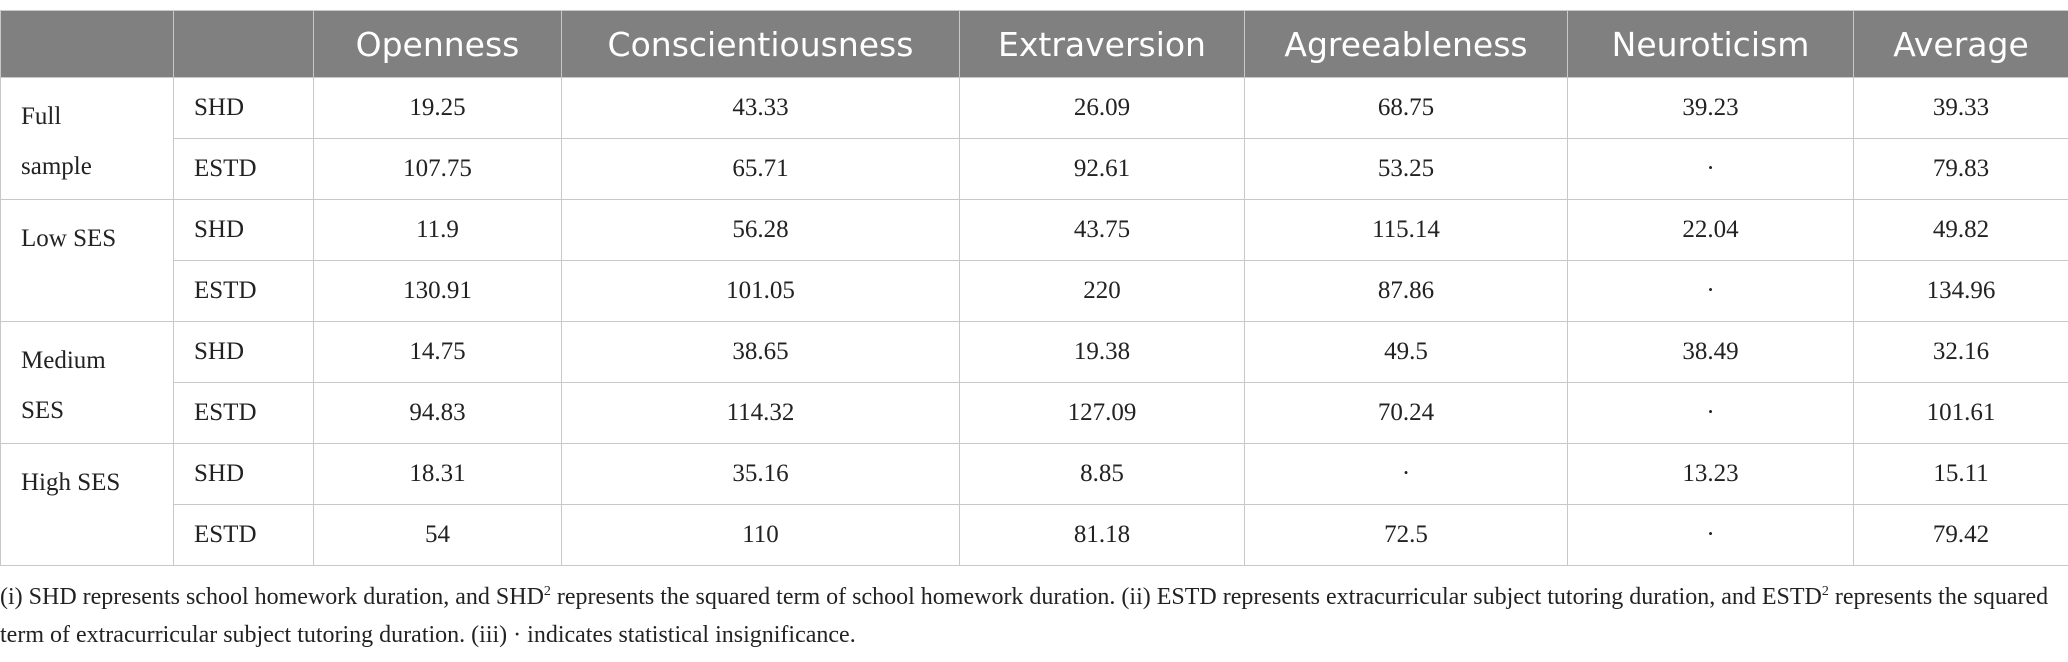 Image resolution: width=2068 pixels, height=662 pixels. What do you see at coordinates (437, 291) in the screenshot?
I see `value-cell: 130.91` at bounding box center [437, 291].